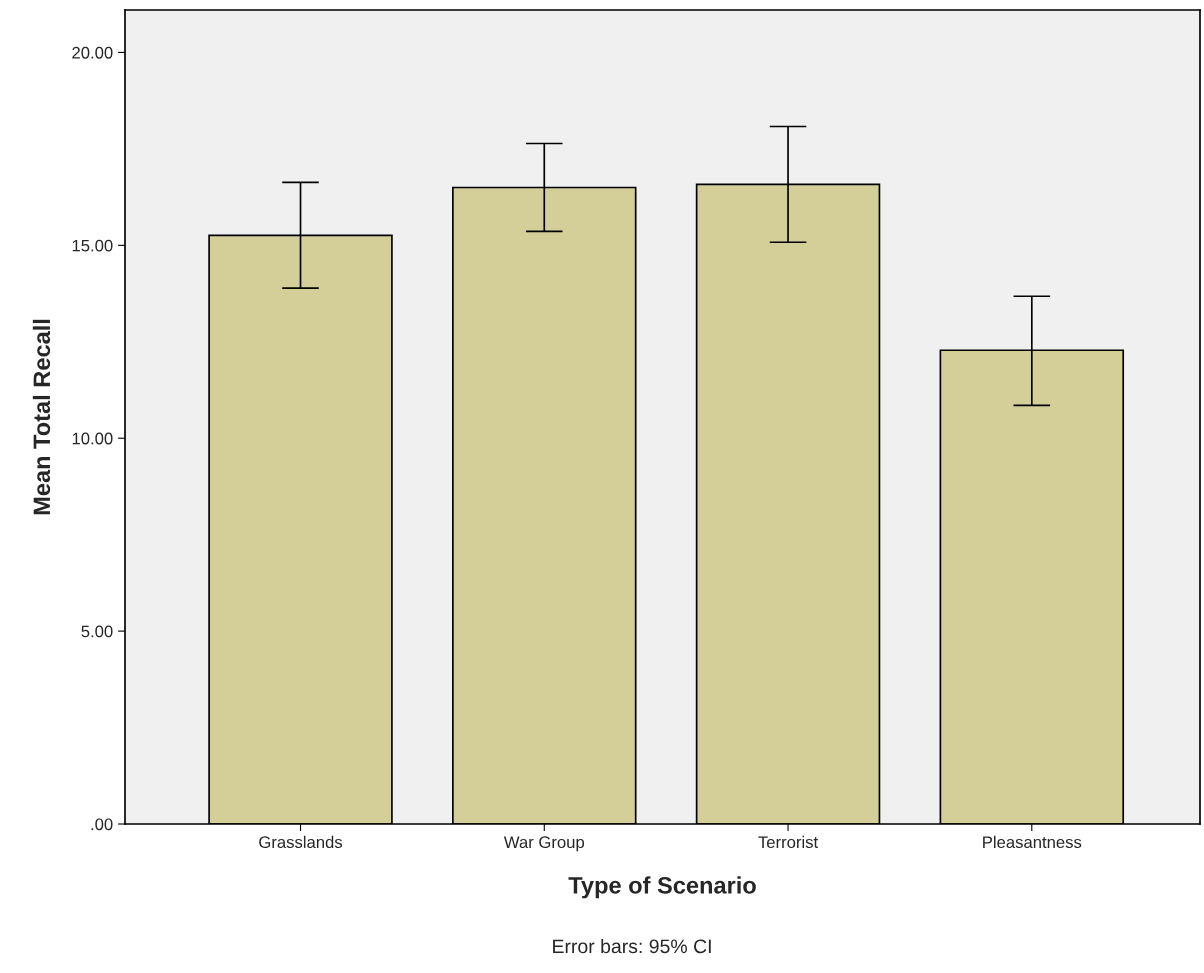 Image resolution: width=1204 pixels, height=973 pixels. What do you see at coordinates (662, 887) in the screenshot?
I see `x-axis-title: Type of Scenario` at bounding box center [662, 887].